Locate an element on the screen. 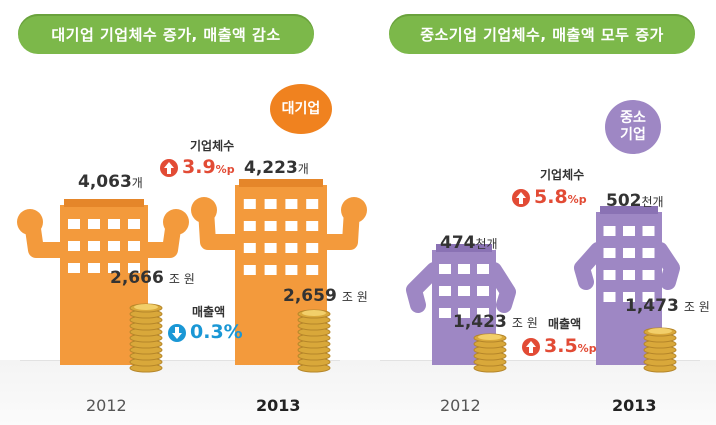  large-2013-firms-unit: 개 is located at coordinates (303, 169).